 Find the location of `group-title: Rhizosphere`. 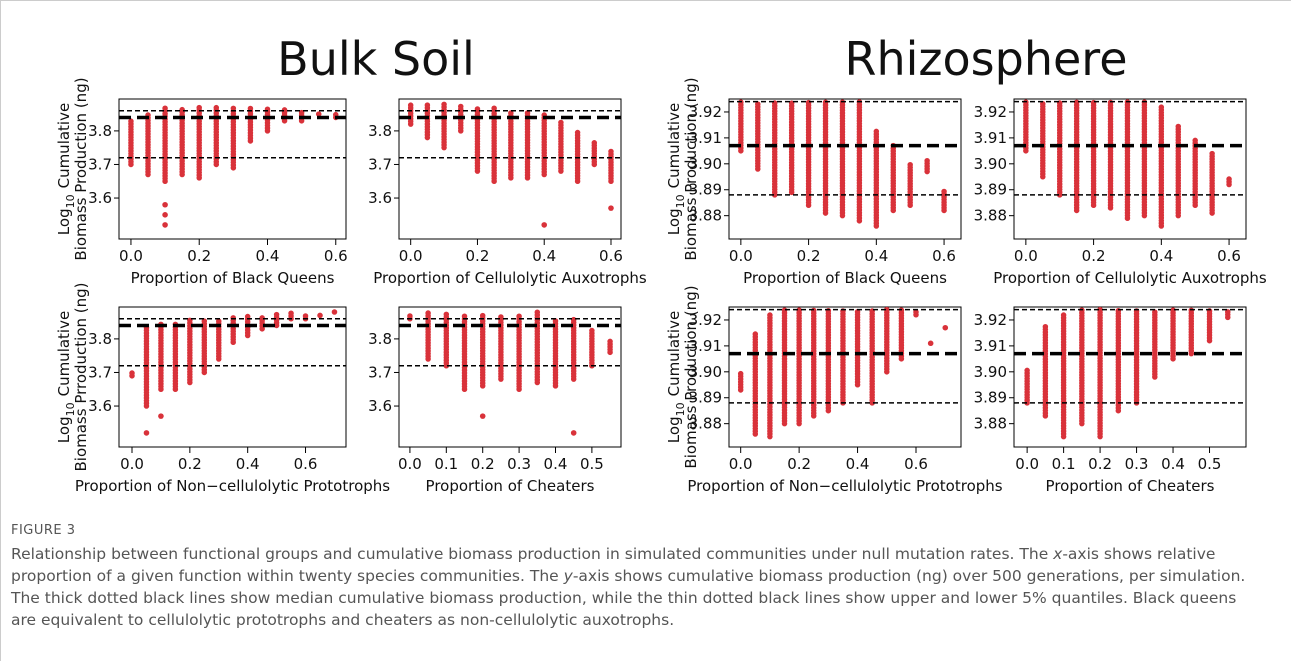

group-title: Rhizosphere is located at coordinates (985, 59).